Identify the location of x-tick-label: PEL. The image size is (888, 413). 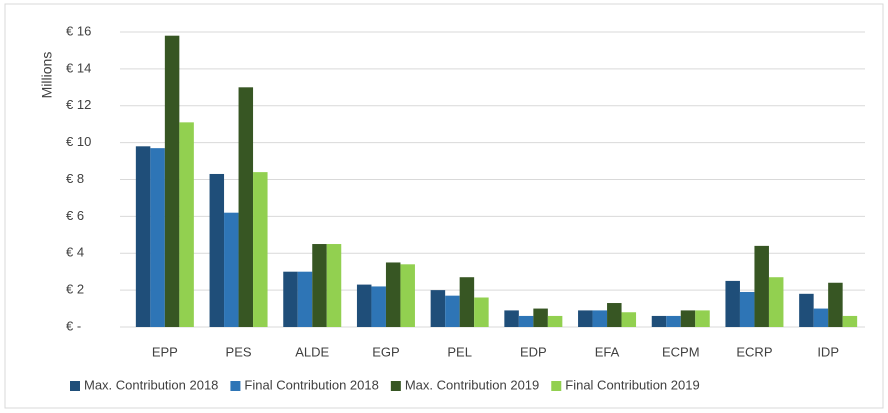
(459, 351).